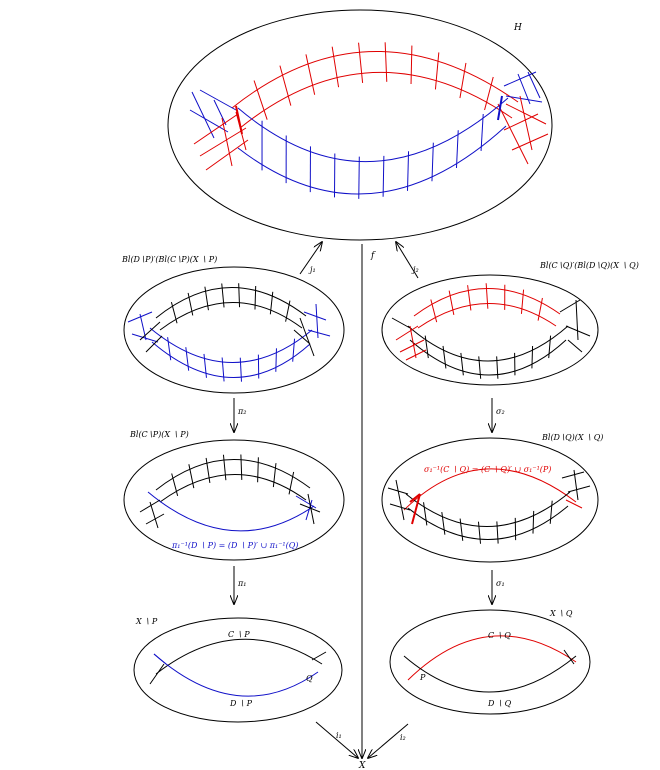 The image size is (660, 770). Describe the element at coordinates (146, 621) in the screenshot. I see `label-XP: X ∖ P` at that location.